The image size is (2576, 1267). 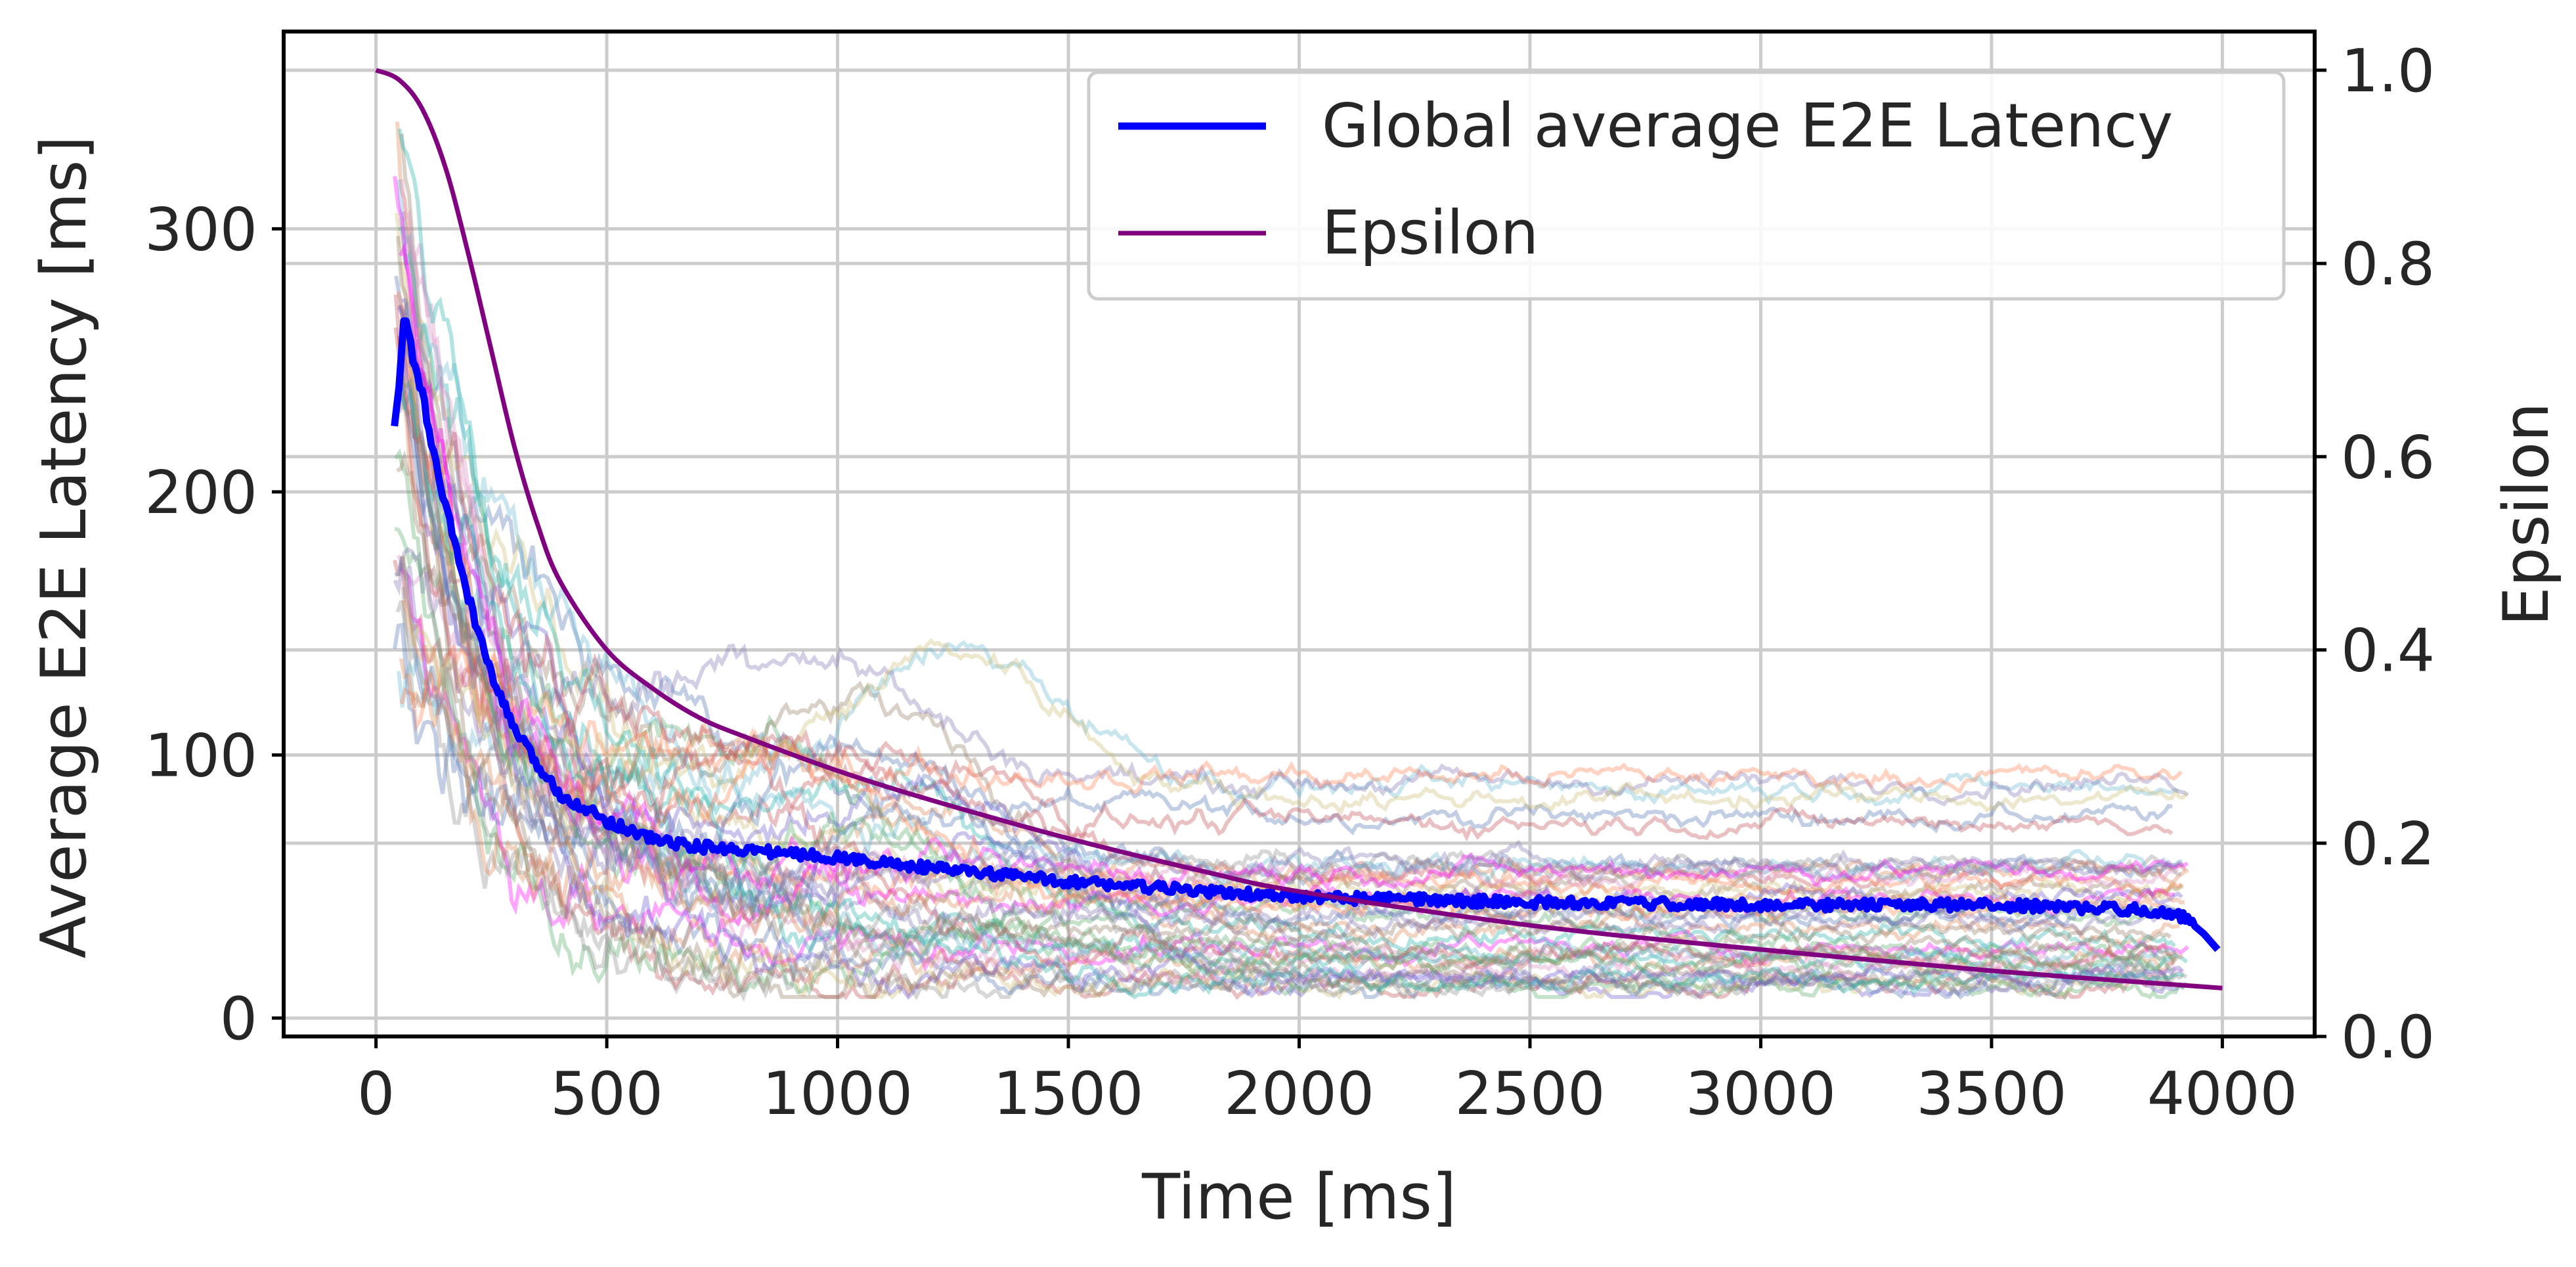 What do you see at coordinates (1430, 233) in the screenshot?
I see `legend-label-epsilon: Epsilon` at bounding box center [1430, 233].